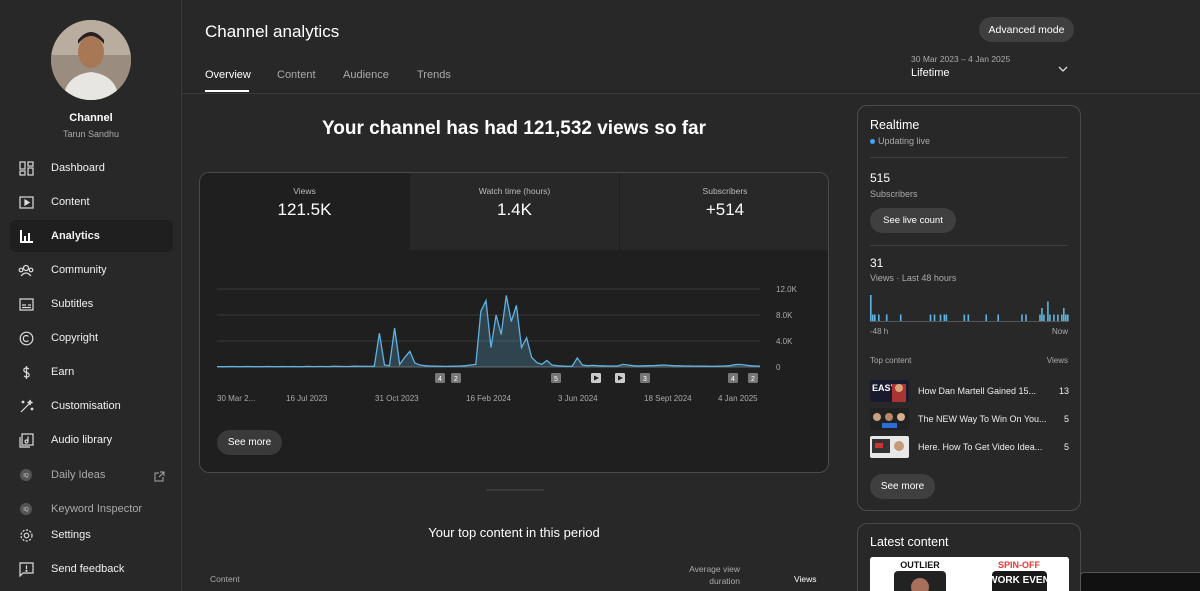 Image resolution: width=1200 pixels, height=591 pixels. What do you see at coordinates (884, 388) in the screenshot?
I see `svg-text: EASY` at bounding box center [884, 388].